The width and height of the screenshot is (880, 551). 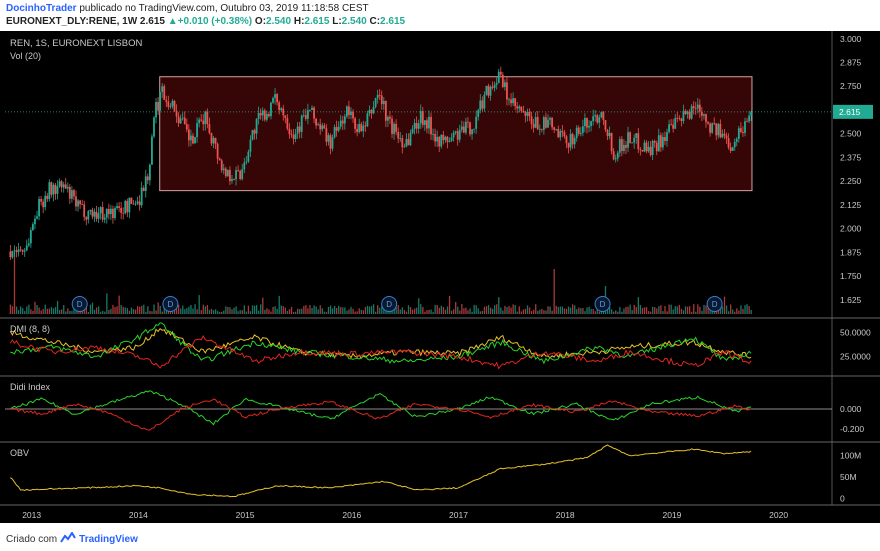 I want to click on time-tick-label: 2015, so click(x=245, y=515).